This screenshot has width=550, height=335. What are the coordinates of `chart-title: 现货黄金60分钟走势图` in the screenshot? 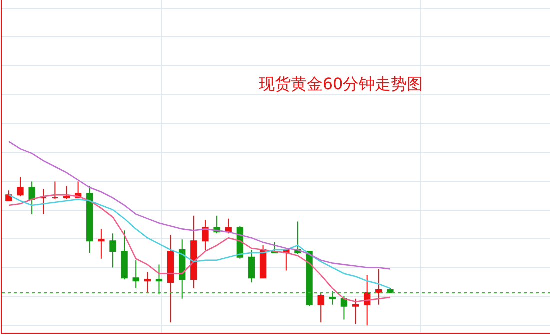 It's located at (341, 84).